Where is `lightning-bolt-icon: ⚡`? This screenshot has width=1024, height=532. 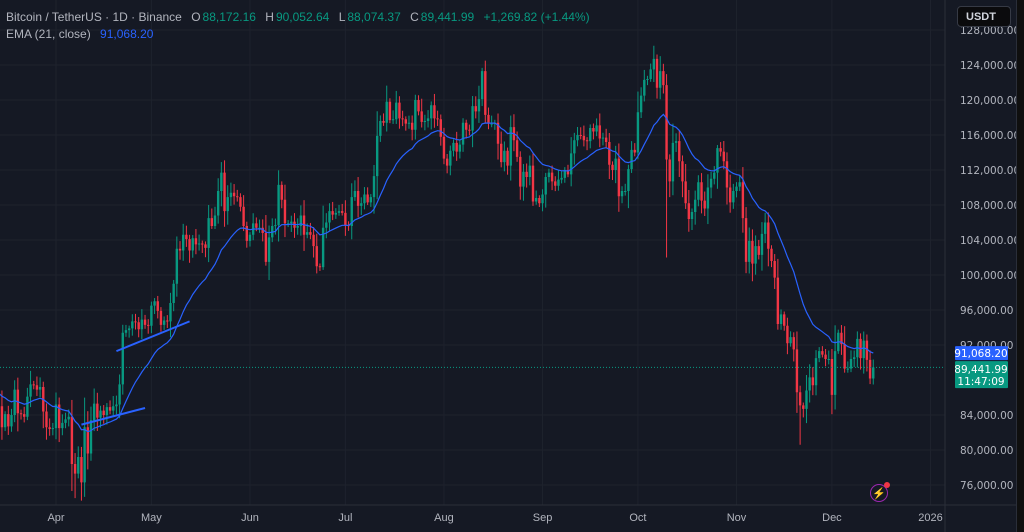
lightning-bolt-icon: ⚡ is located at coordinates (880, 492).